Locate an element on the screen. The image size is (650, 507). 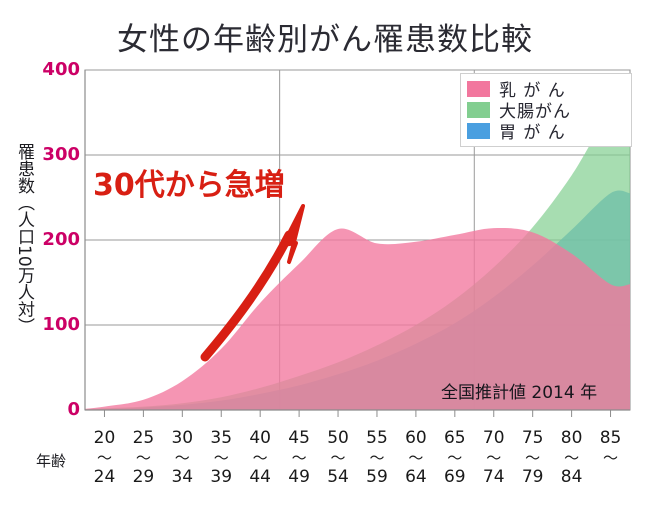
legend-item-stomach: 胃 が ん is located at coordinates (546, 131).